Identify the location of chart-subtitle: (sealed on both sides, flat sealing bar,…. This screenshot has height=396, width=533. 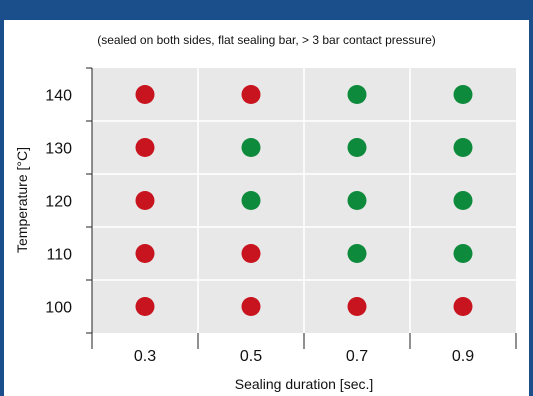
(266, 40).